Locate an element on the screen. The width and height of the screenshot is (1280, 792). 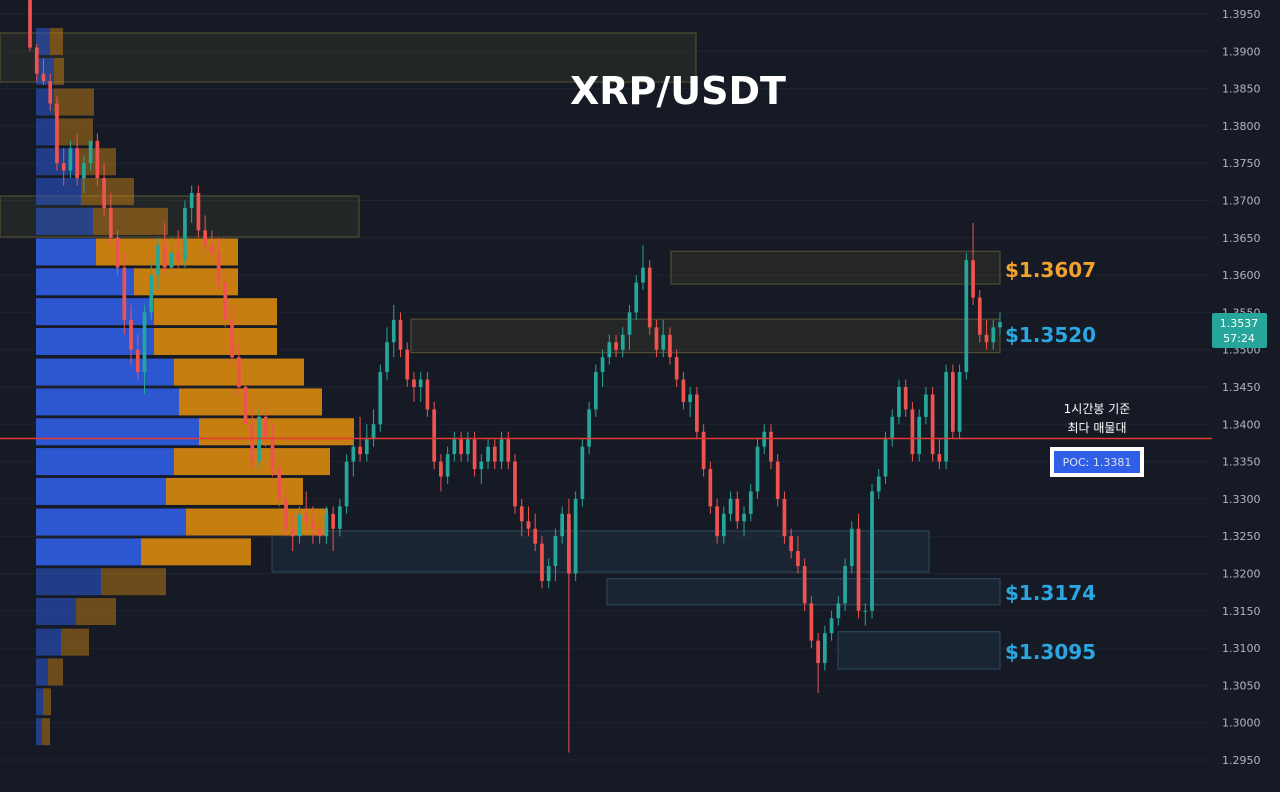
price-tag-box is located at coordinates (1239, 330).